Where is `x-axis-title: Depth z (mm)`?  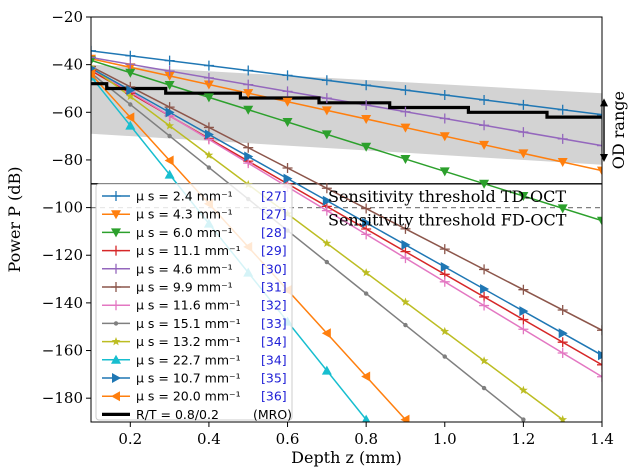
x-axis-title: Depth z (mm) is located at coordinates (346, 457).